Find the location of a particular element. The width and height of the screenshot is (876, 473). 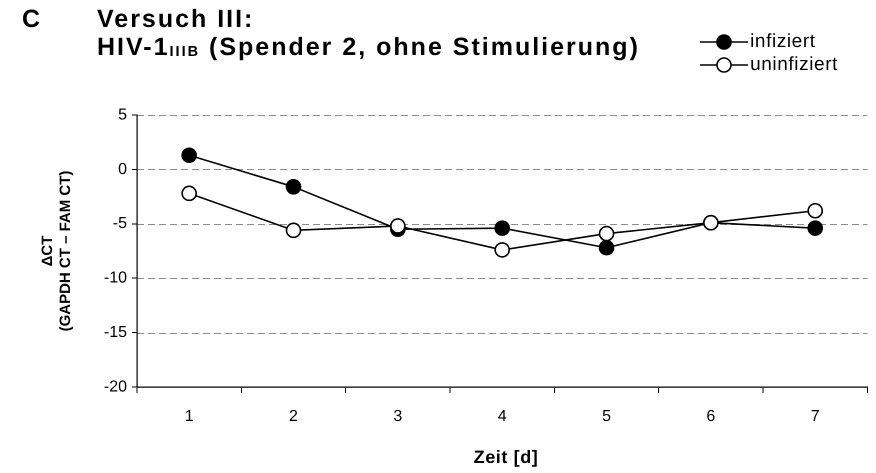

legend-label: infiziert is located at coordinates (783, 41).